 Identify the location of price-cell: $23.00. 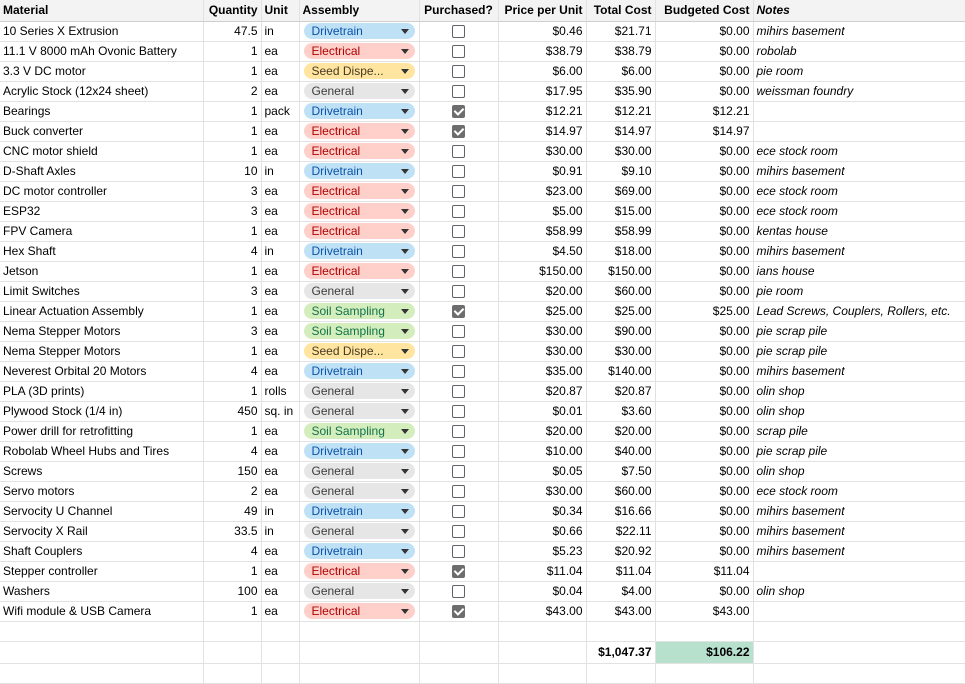
(542, 191).